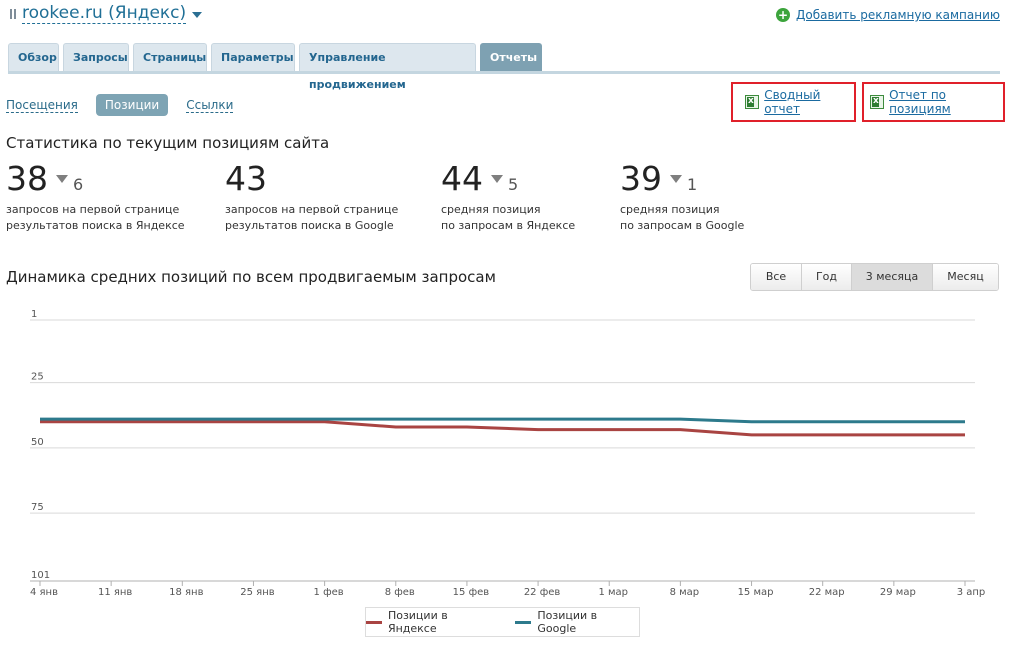 The image size is (1024, 646). I want to click on x-tick-label: 22 мар, so click(827, 592).